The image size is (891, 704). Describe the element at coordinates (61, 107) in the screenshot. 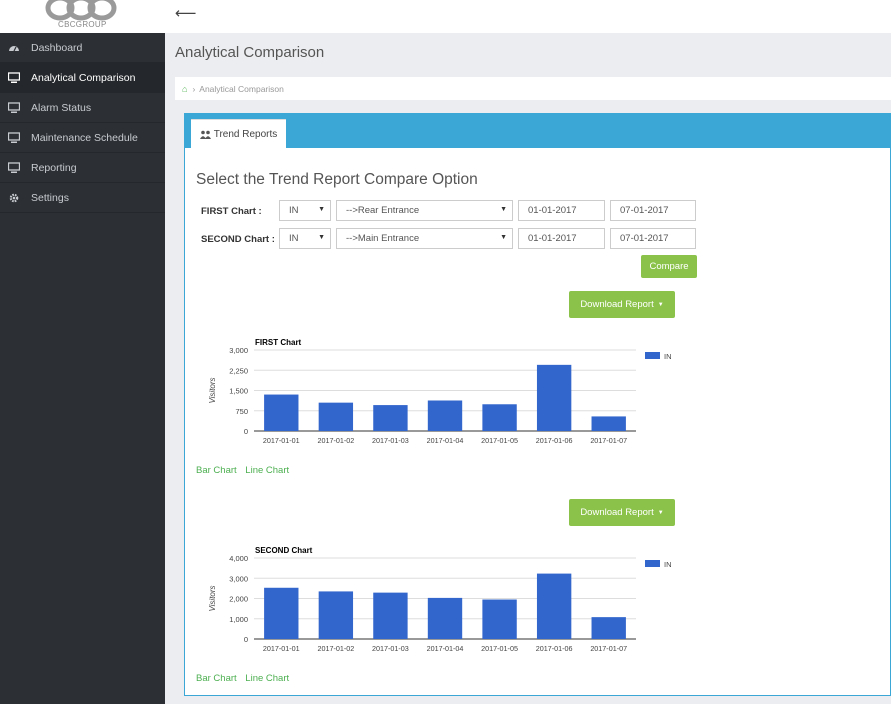

I see `sidebar-item-label: Alarm Status` at that location.